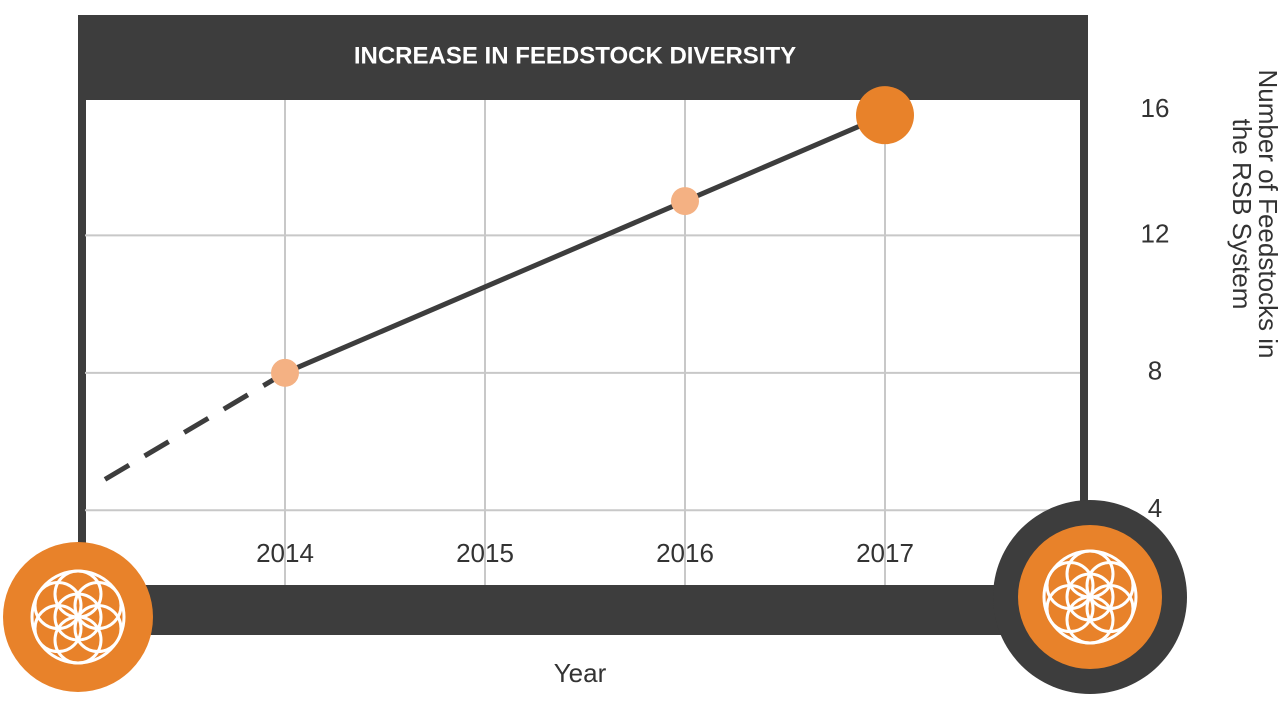 The height and width of the screenshot is (702, 1282). Describe the element at coordinates (1254, 214) in the screenshot. I see `y-axis-label: Number of Feedstocks in the RSB System` at that location.